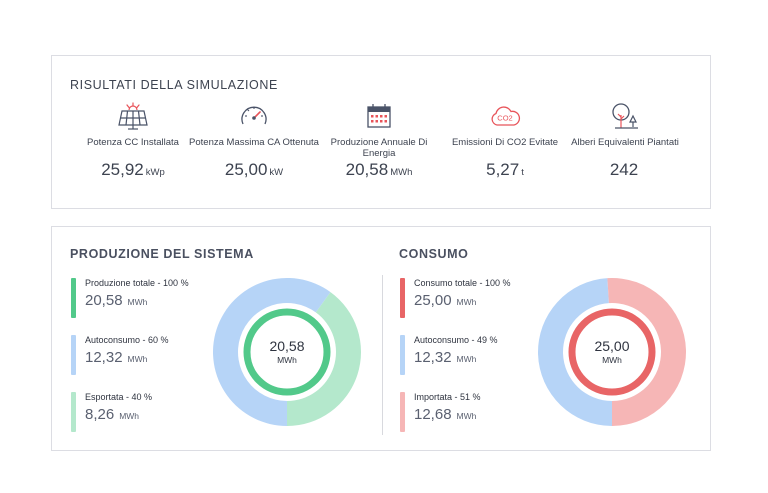  I want to click on consumption-donut-center: 25,00 MWh, so click(612, 351).